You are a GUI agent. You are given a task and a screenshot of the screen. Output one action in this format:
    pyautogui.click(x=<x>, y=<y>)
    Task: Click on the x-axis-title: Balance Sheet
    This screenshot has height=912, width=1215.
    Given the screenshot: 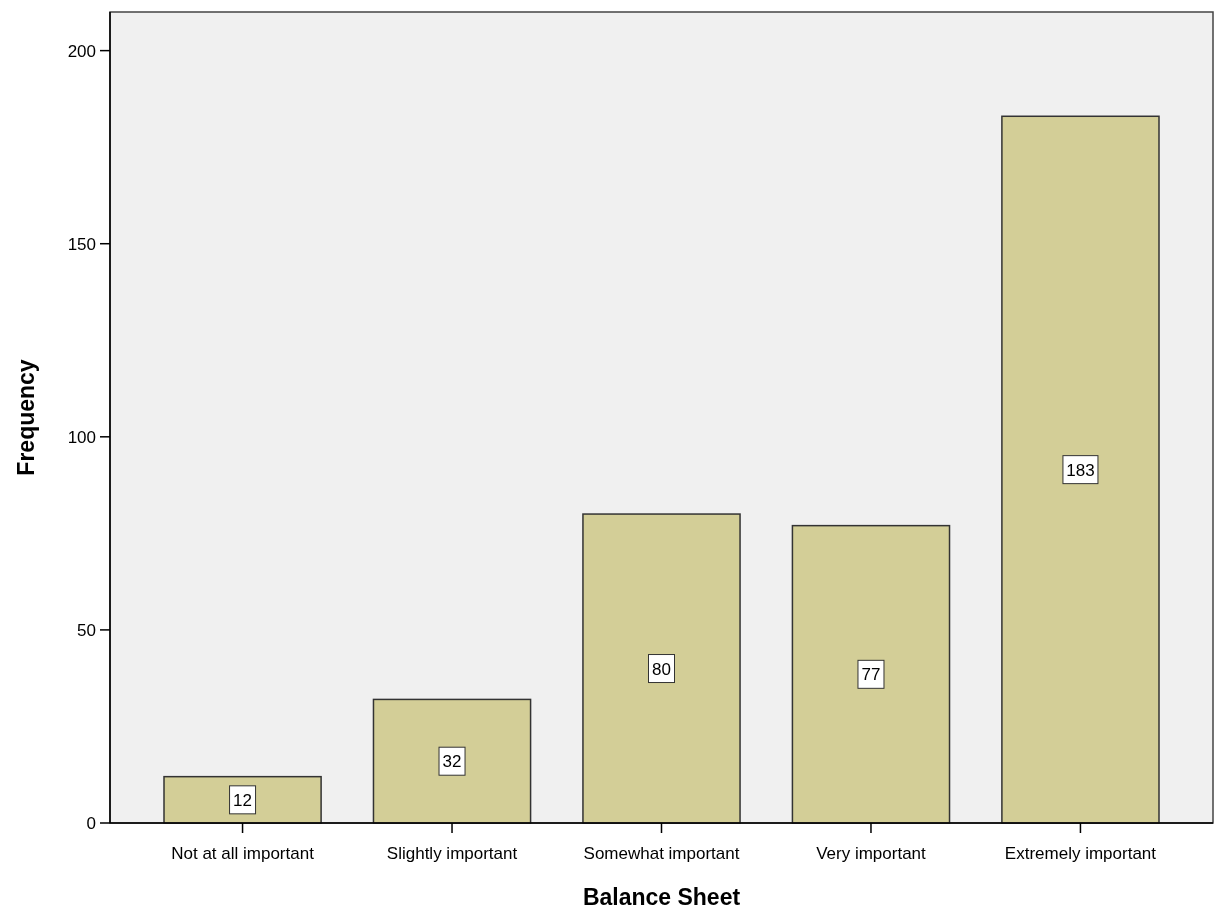 What is the action you would take?
    pyautogui.click(x=661, y=897)
    